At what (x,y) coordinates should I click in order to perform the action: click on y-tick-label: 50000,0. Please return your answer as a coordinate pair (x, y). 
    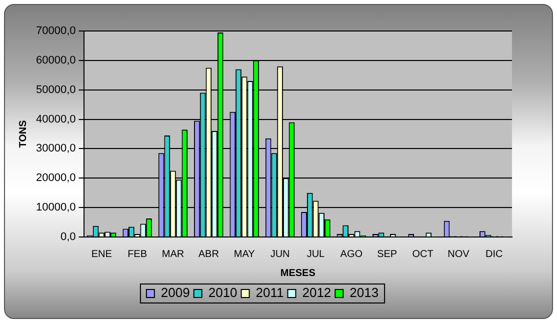
    Looking at the image, I should click on (56, 90).